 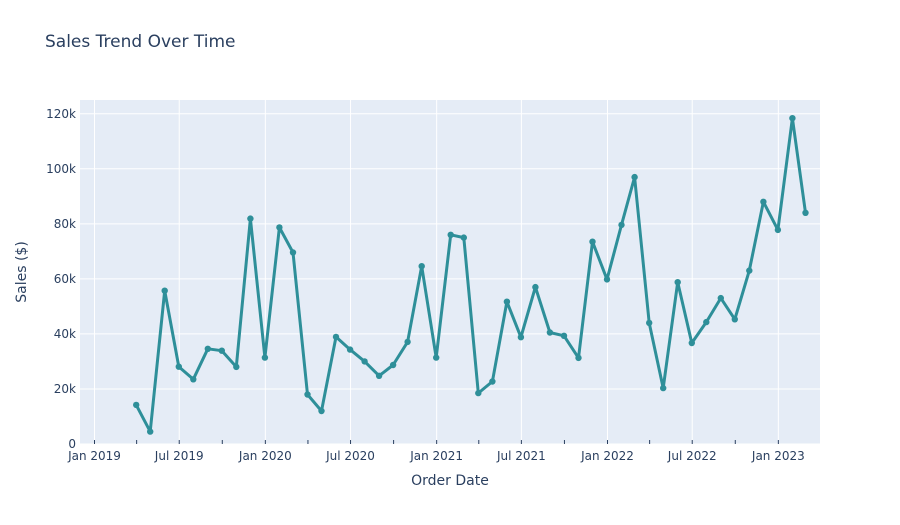 I want to click on x-tick-label: Jan 2022, so click(x=607, y=456).